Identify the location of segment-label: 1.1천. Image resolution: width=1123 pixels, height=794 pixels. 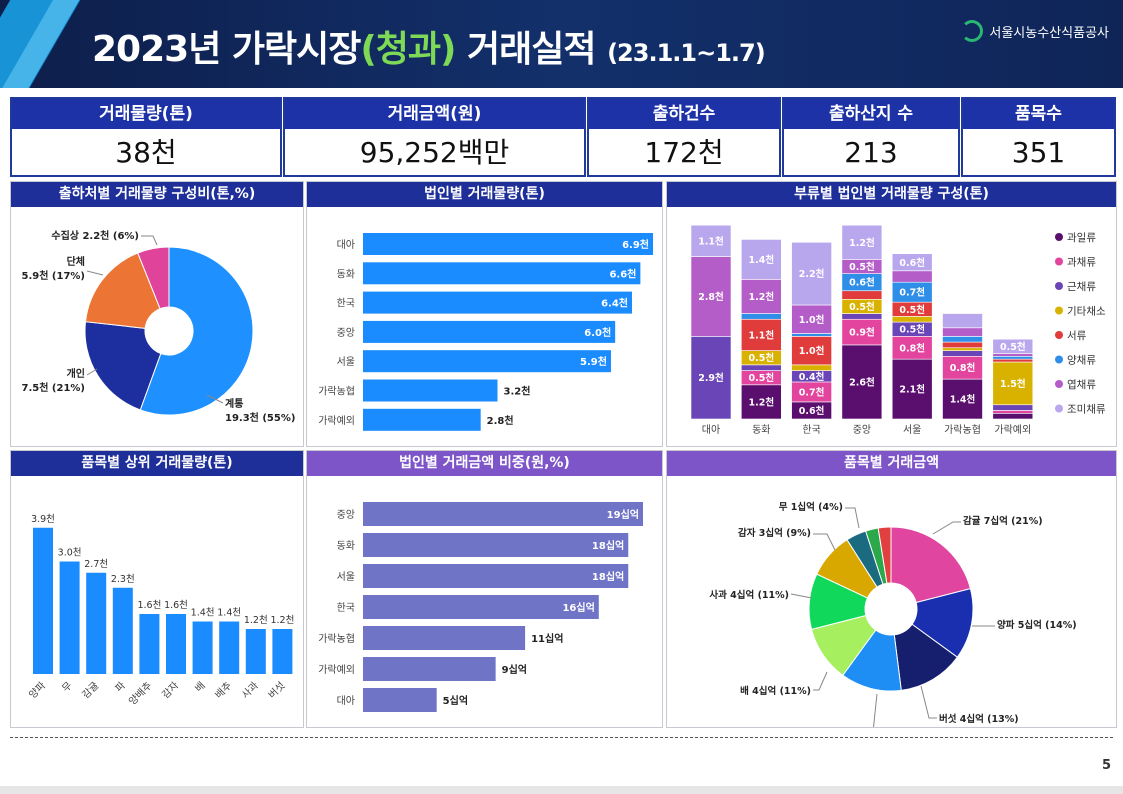
(762, 335).